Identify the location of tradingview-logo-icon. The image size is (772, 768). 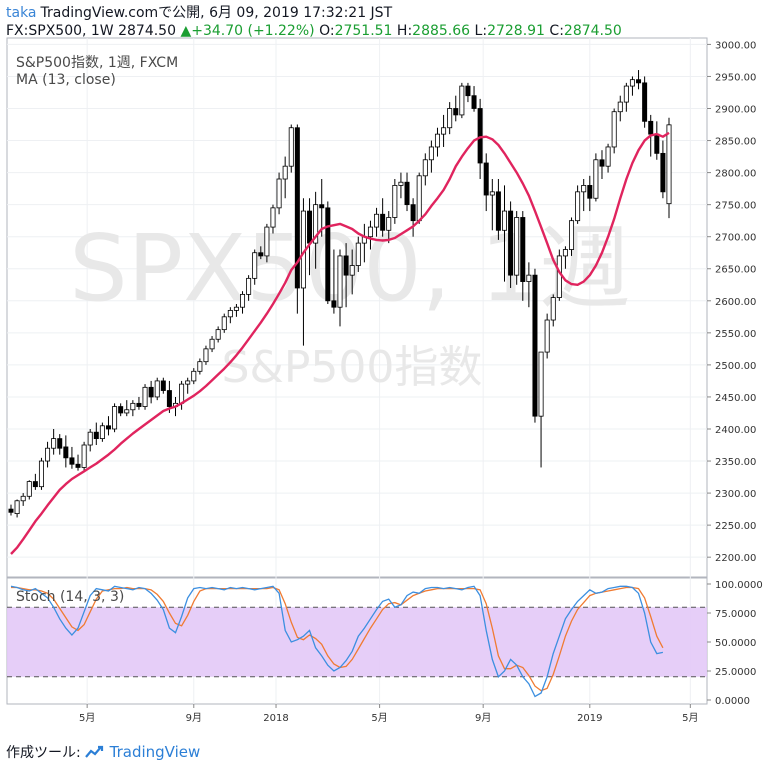
(97, 753).